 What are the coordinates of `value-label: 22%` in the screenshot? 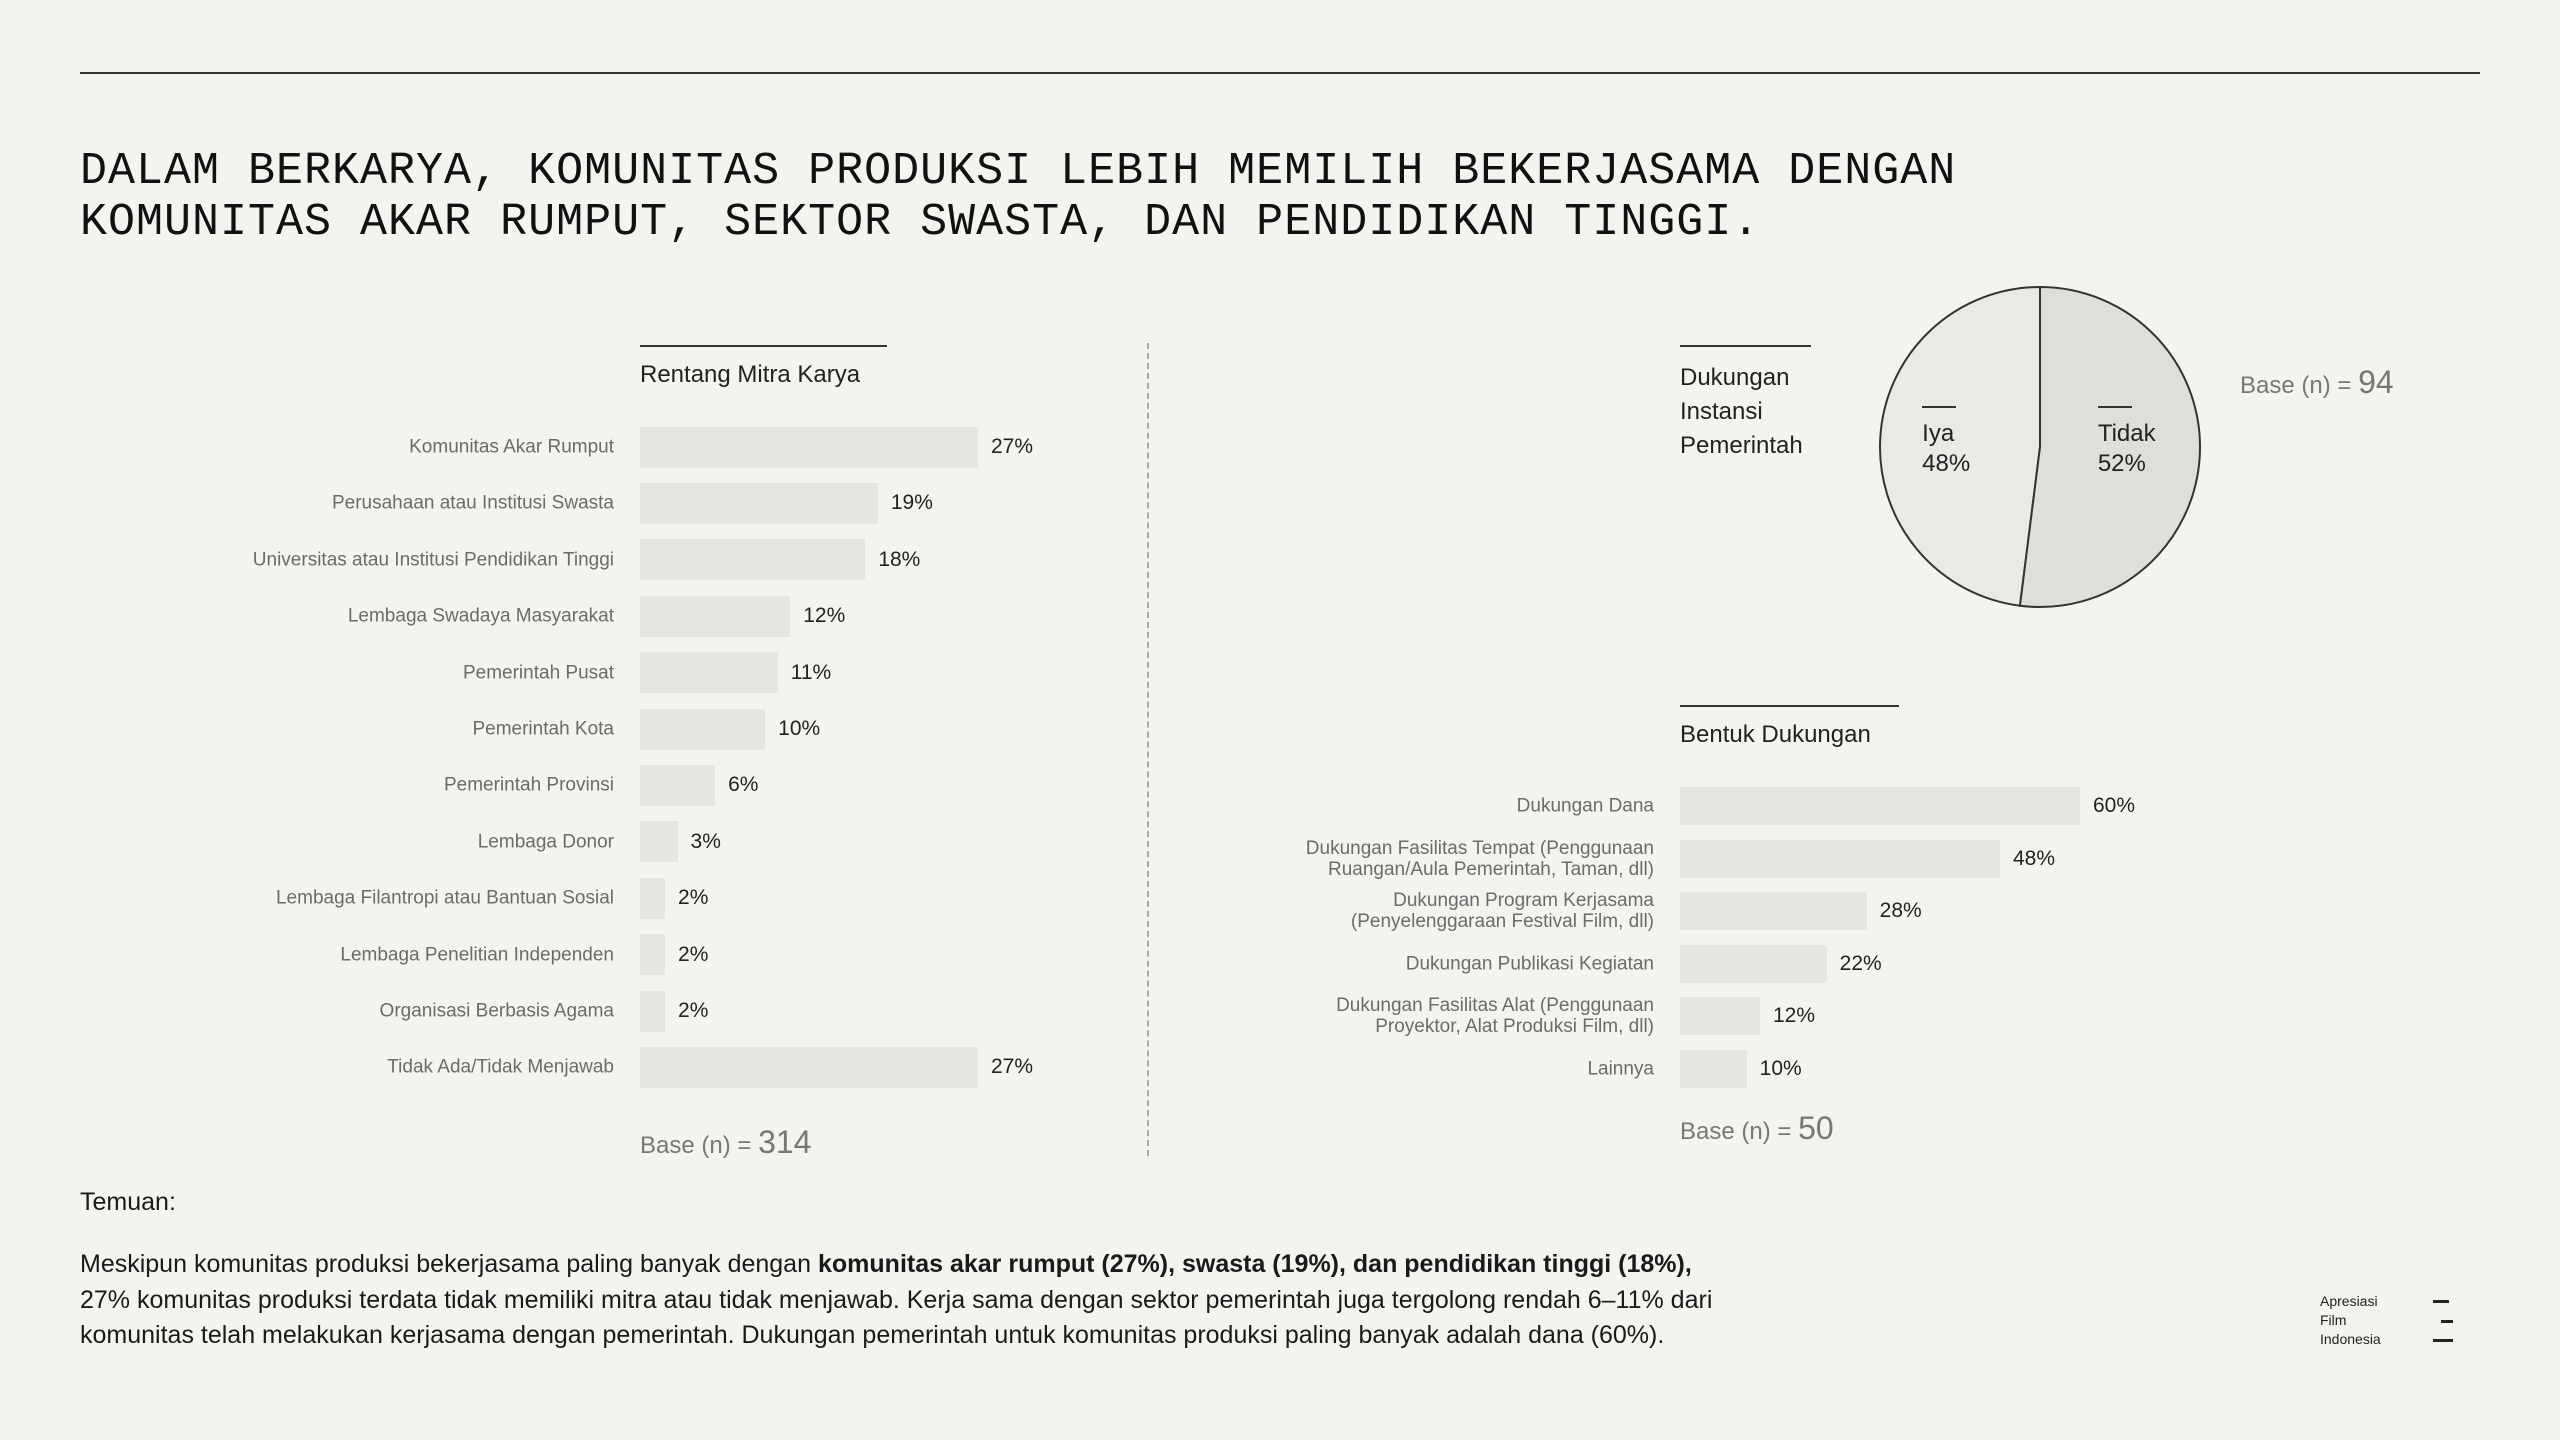 It's located at (1860, 963).